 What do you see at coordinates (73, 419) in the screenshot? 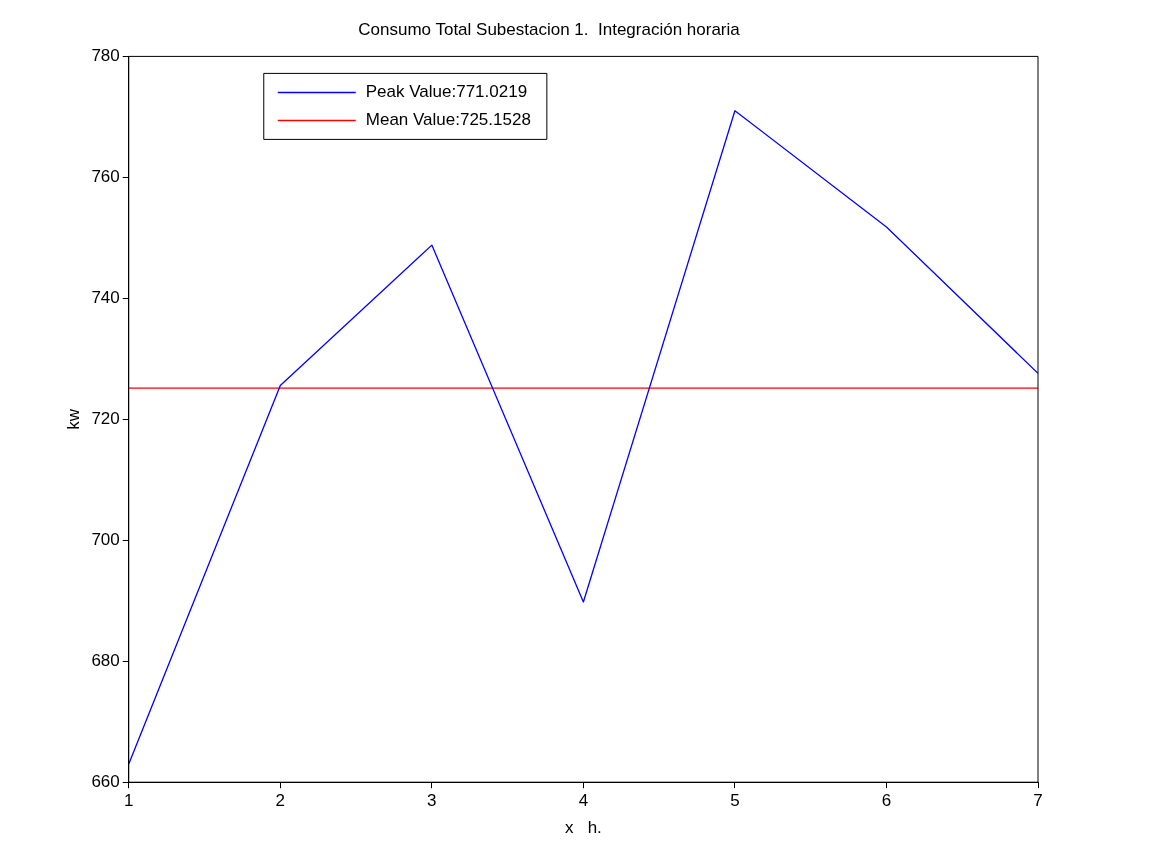
I see `y-axis-title: kw` at bounding box center [73, 419].